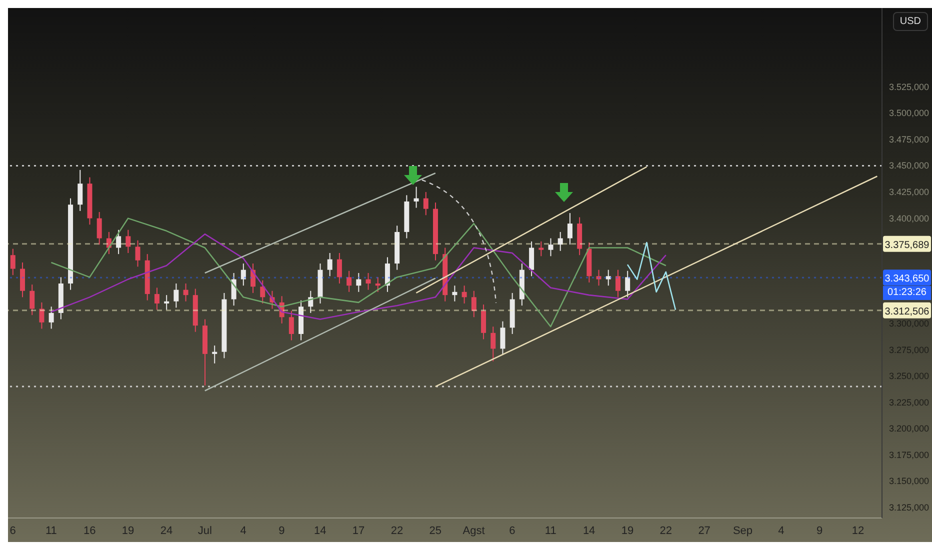 This screenshot has width=932, height=550. Describe the element at coordinates (166, 530) in the screenshot. I see `x-tick-label: 24` at that location.